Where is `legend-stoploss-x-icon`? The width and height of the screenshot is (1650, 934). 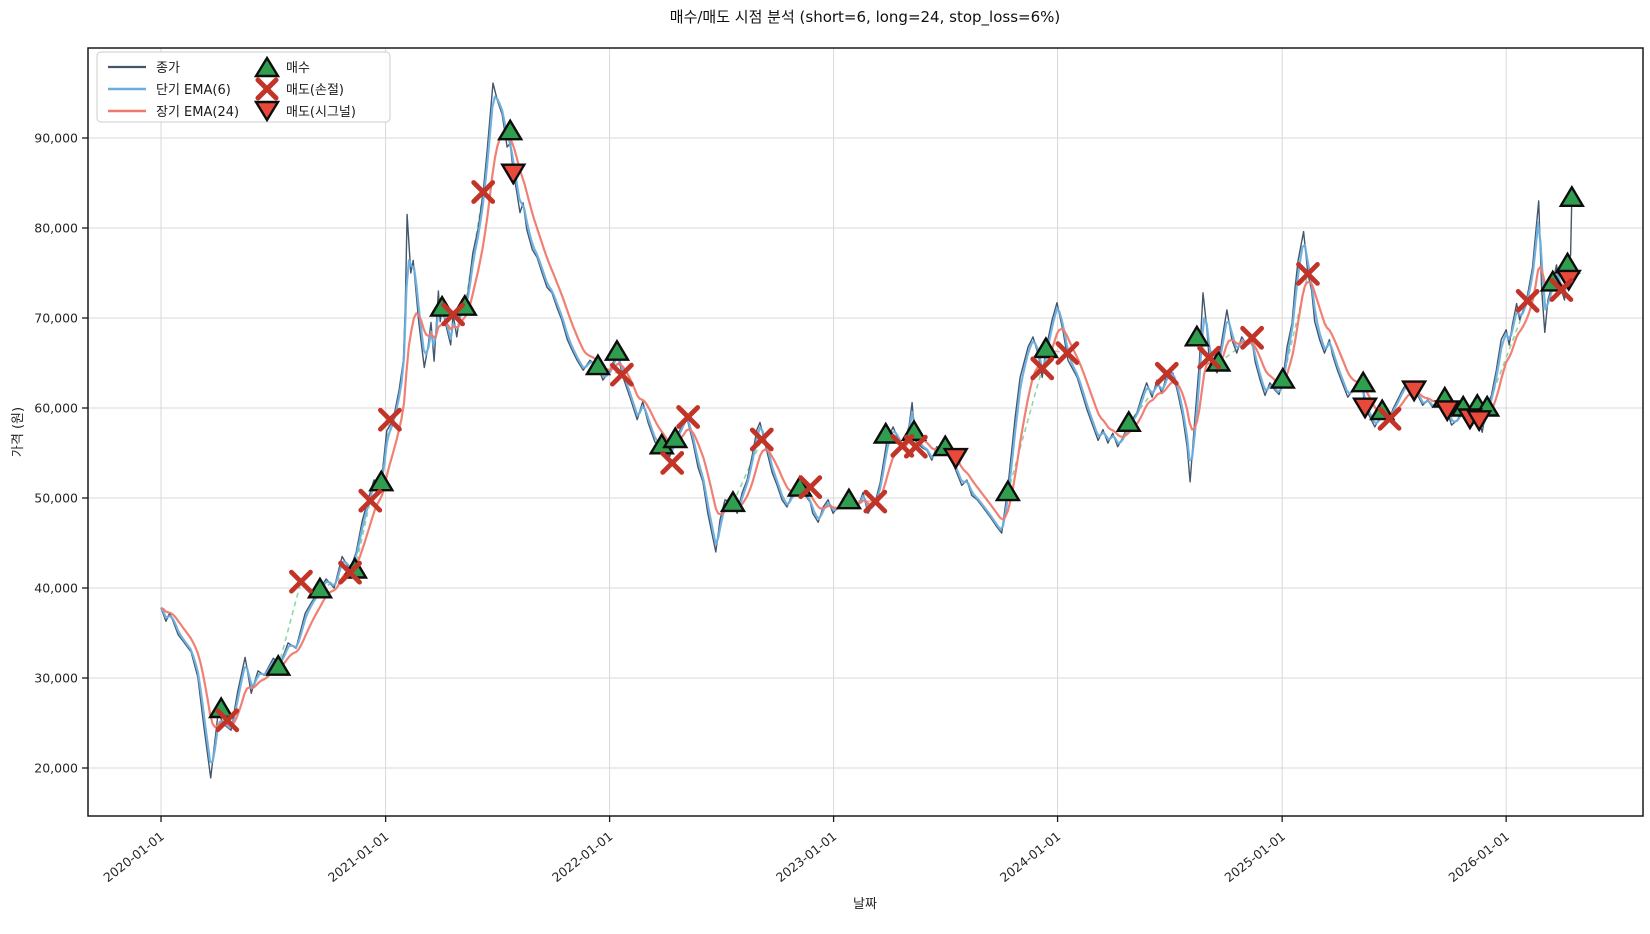
legend-stoploss-x-icon is located at coordinates (267, 89).